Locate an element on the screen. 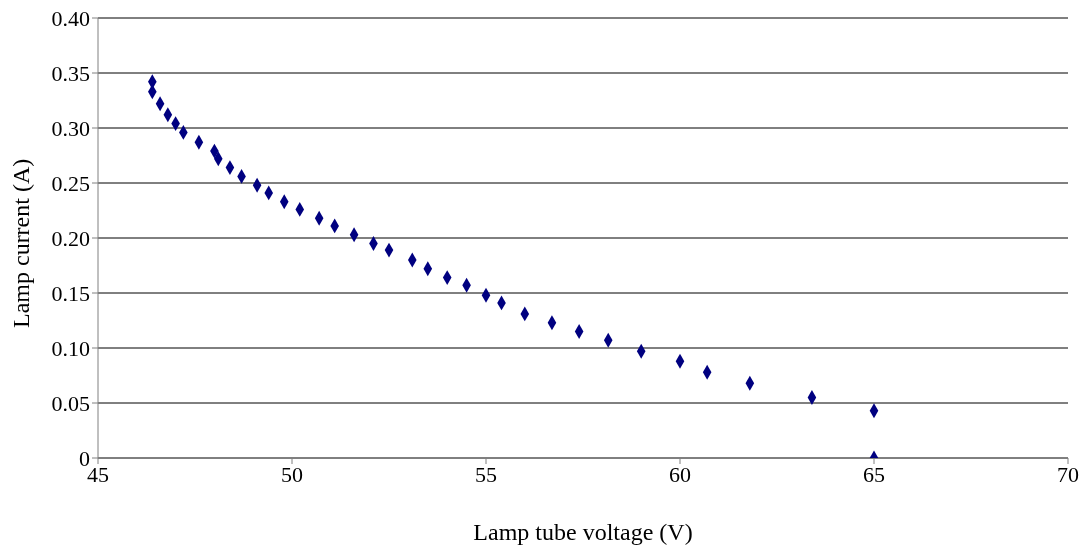  x-tick-label: 70 is located at coordinates (1068, 474).